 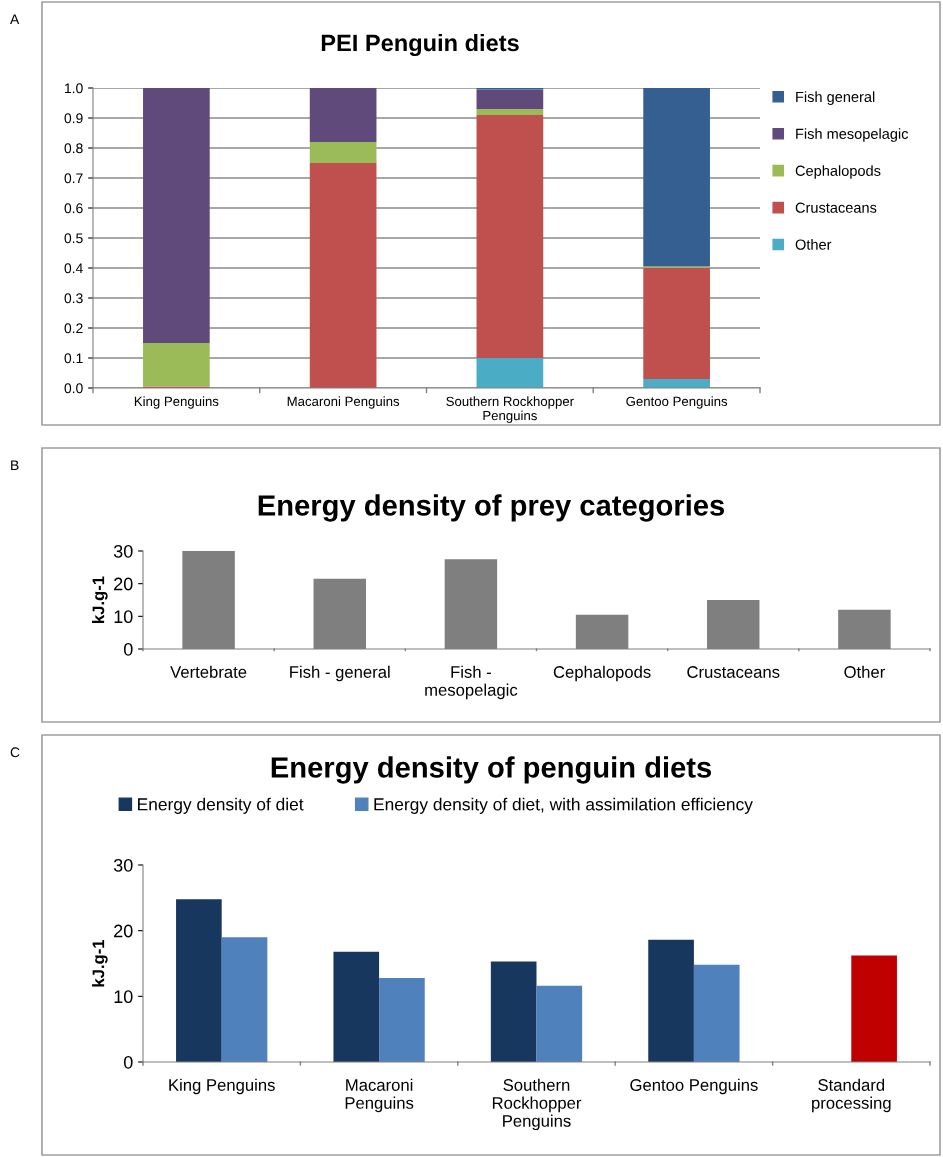 I want to click on text: C, so click(x=15, y=752).